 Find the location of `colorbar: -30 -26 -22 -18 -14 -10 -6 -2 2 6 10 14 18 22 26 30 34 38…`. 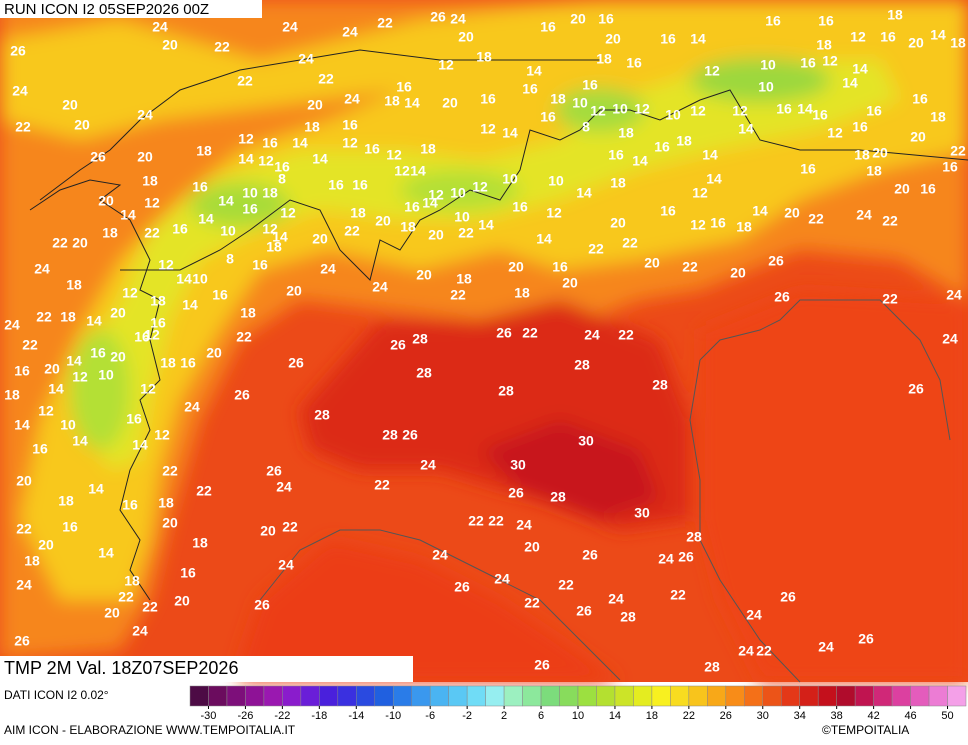

colorbar: -30 -26 -22 -18 -14 -10 -6 -2 2 6 10 14 18 22 26 30 34 38… is located at coordinates (578, 703).